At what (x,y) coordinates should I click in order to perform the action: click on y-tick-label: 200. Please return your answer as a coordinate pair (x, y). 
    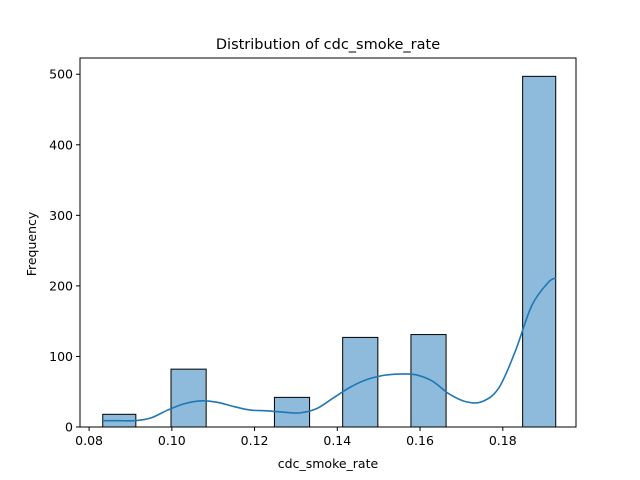
    Looking at the image, I should click on (61, 285).